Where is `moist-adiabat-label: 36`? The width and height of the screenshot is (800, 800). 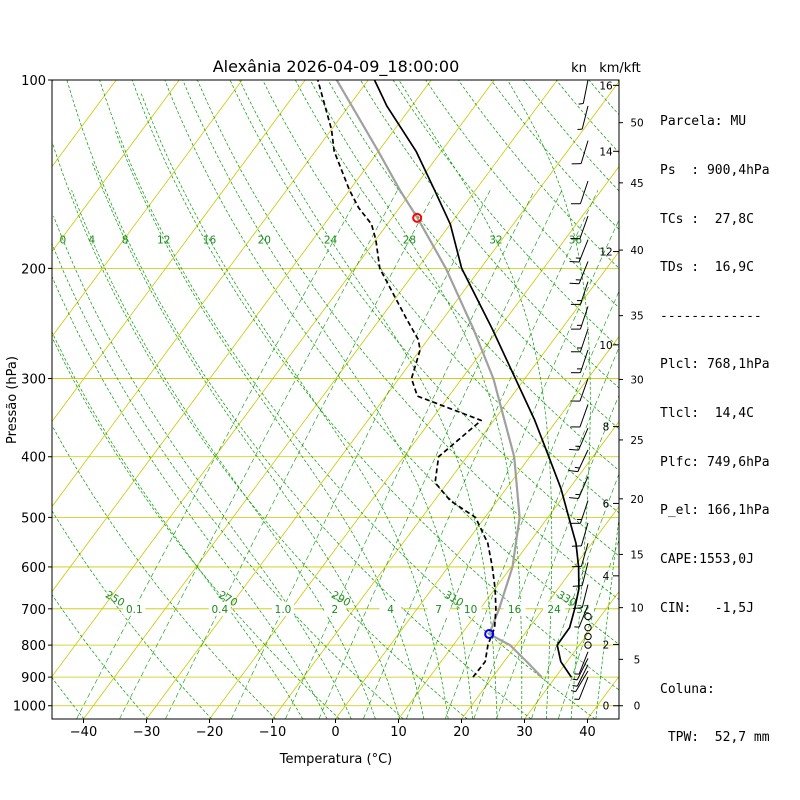
moist-adiabat-label: 36 is located at coordinates (576, 241).